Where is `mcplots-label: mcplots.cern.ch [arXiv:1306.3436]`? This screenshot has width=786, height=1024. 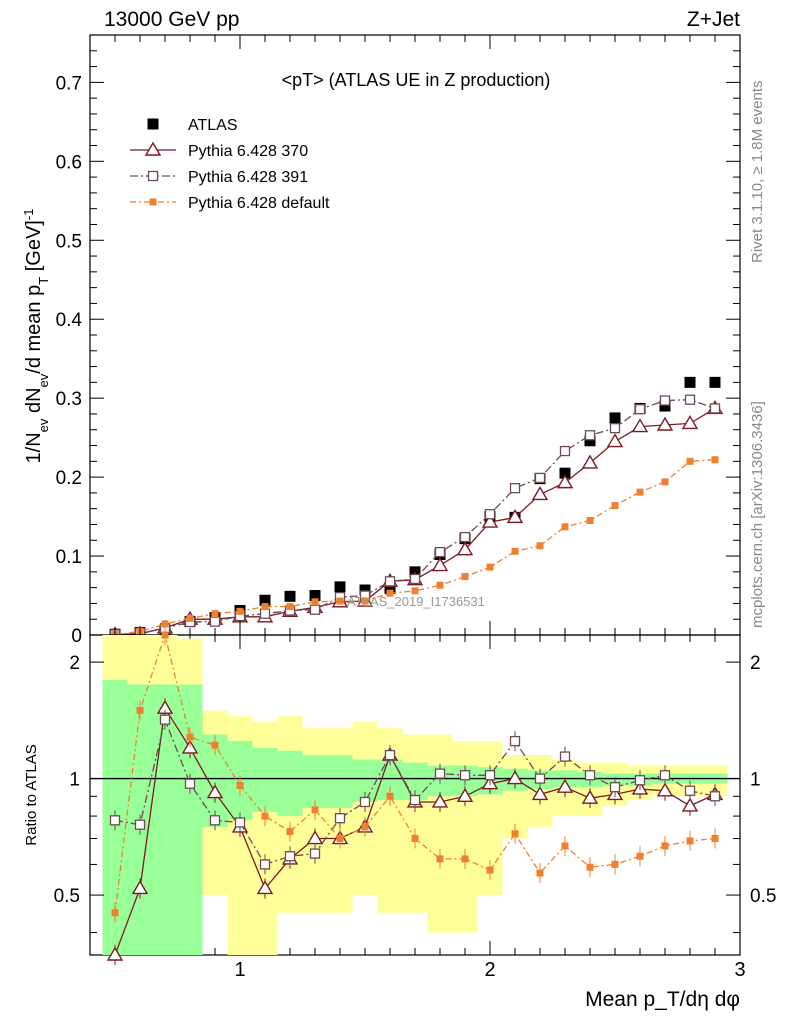 mcplots-label: mcplots.cern.ch [arXiv:1306.3436] is located at coordinates (757, 514).